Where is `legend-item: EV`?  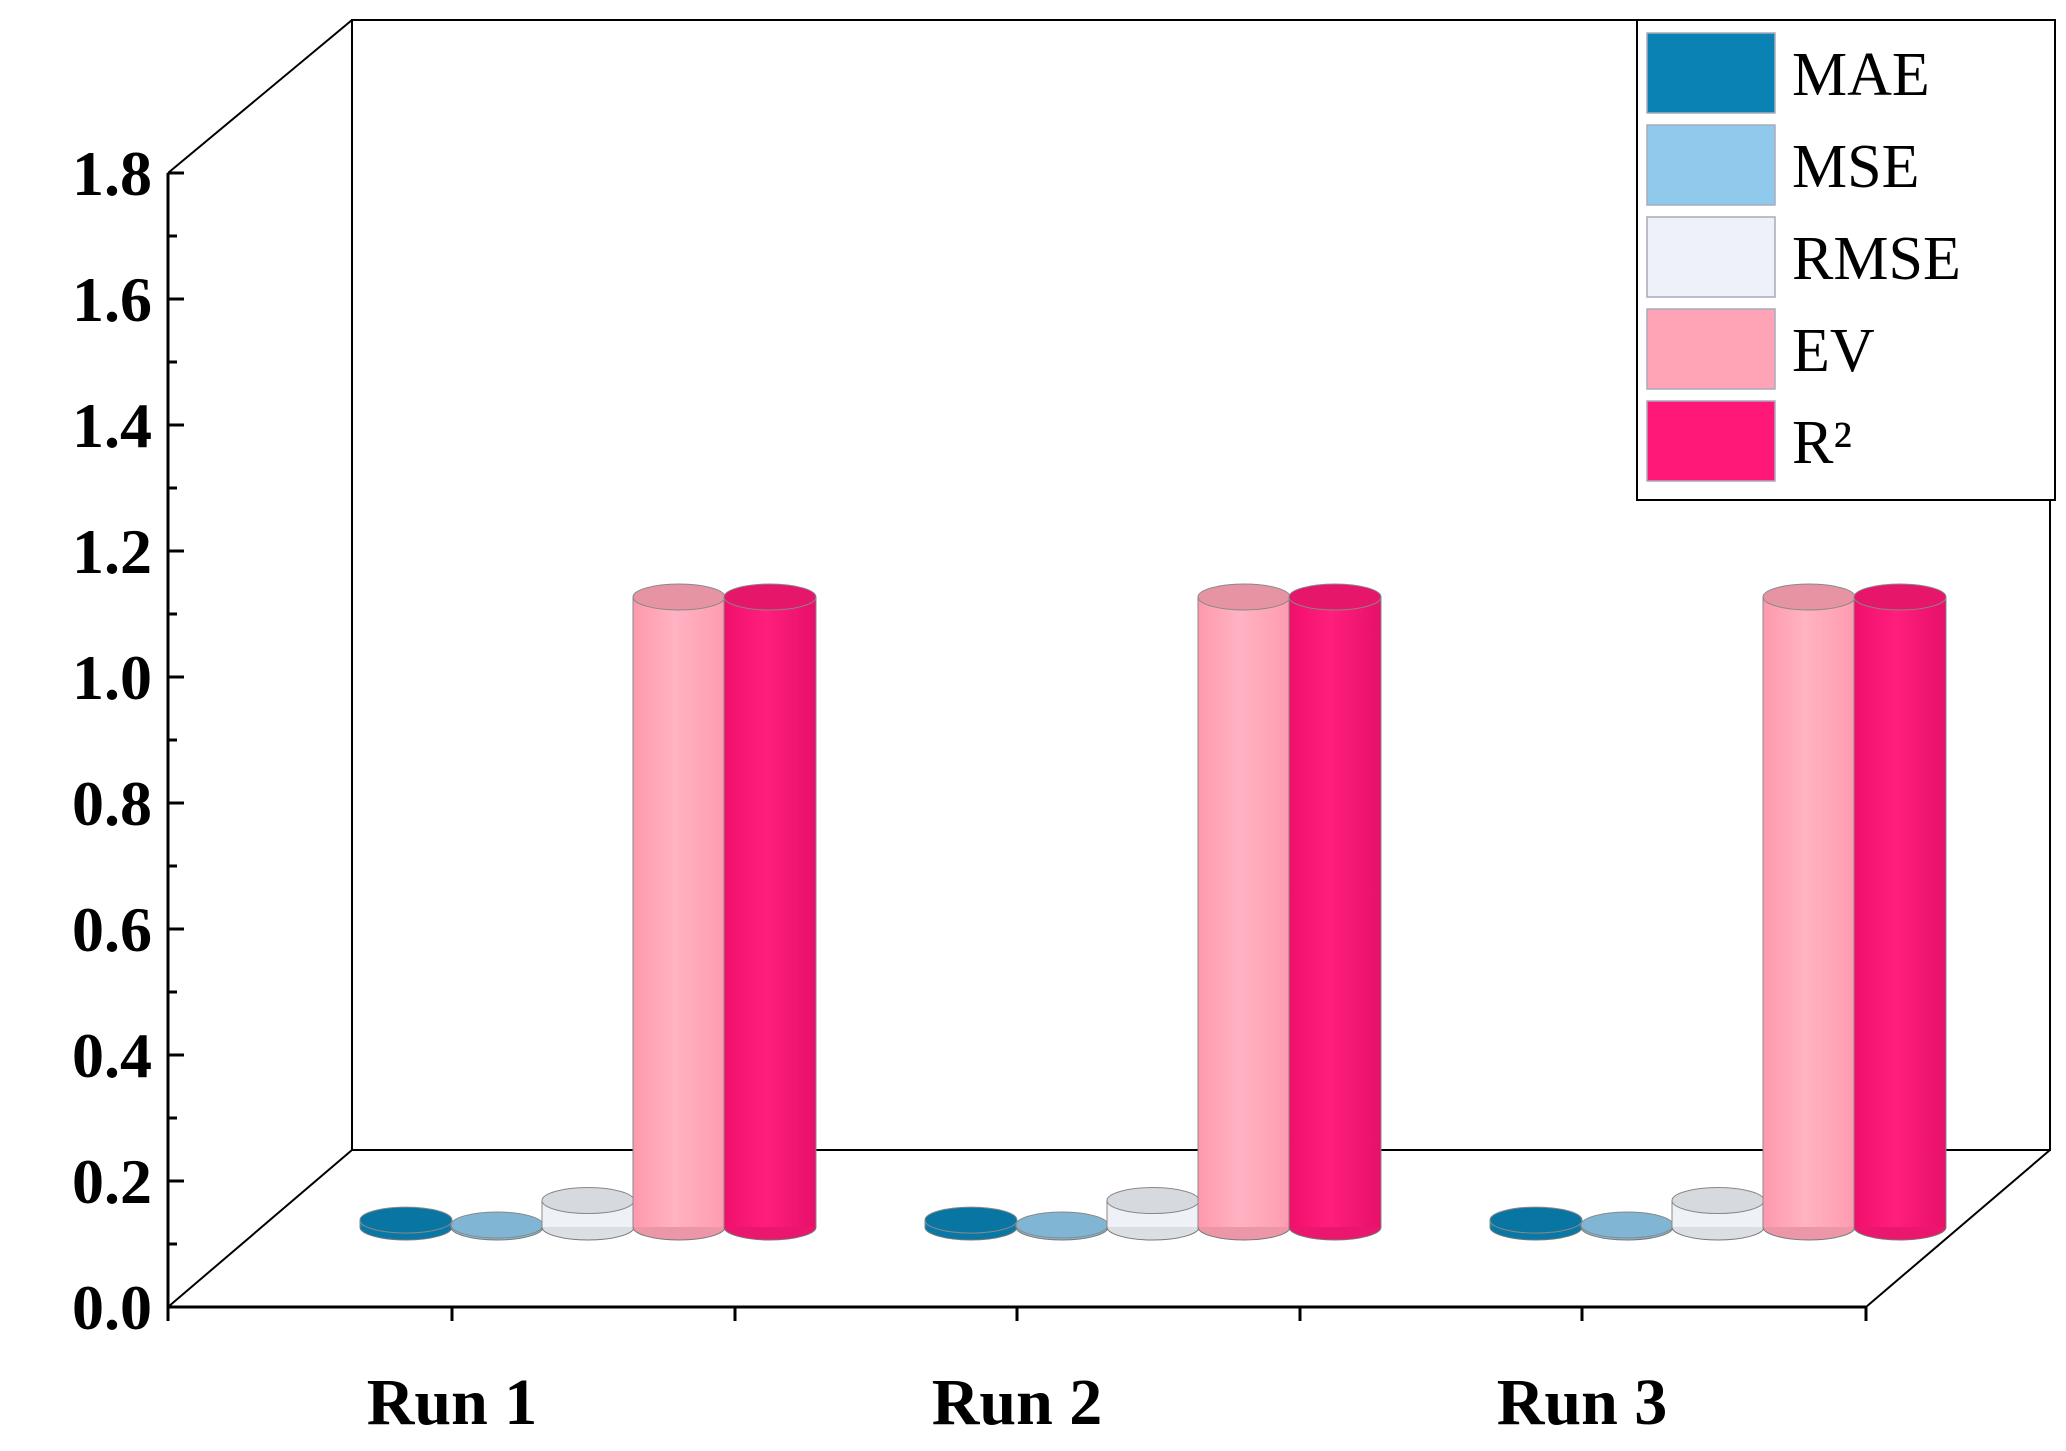
legend-item: EV is located at coordinates (1760, 349).